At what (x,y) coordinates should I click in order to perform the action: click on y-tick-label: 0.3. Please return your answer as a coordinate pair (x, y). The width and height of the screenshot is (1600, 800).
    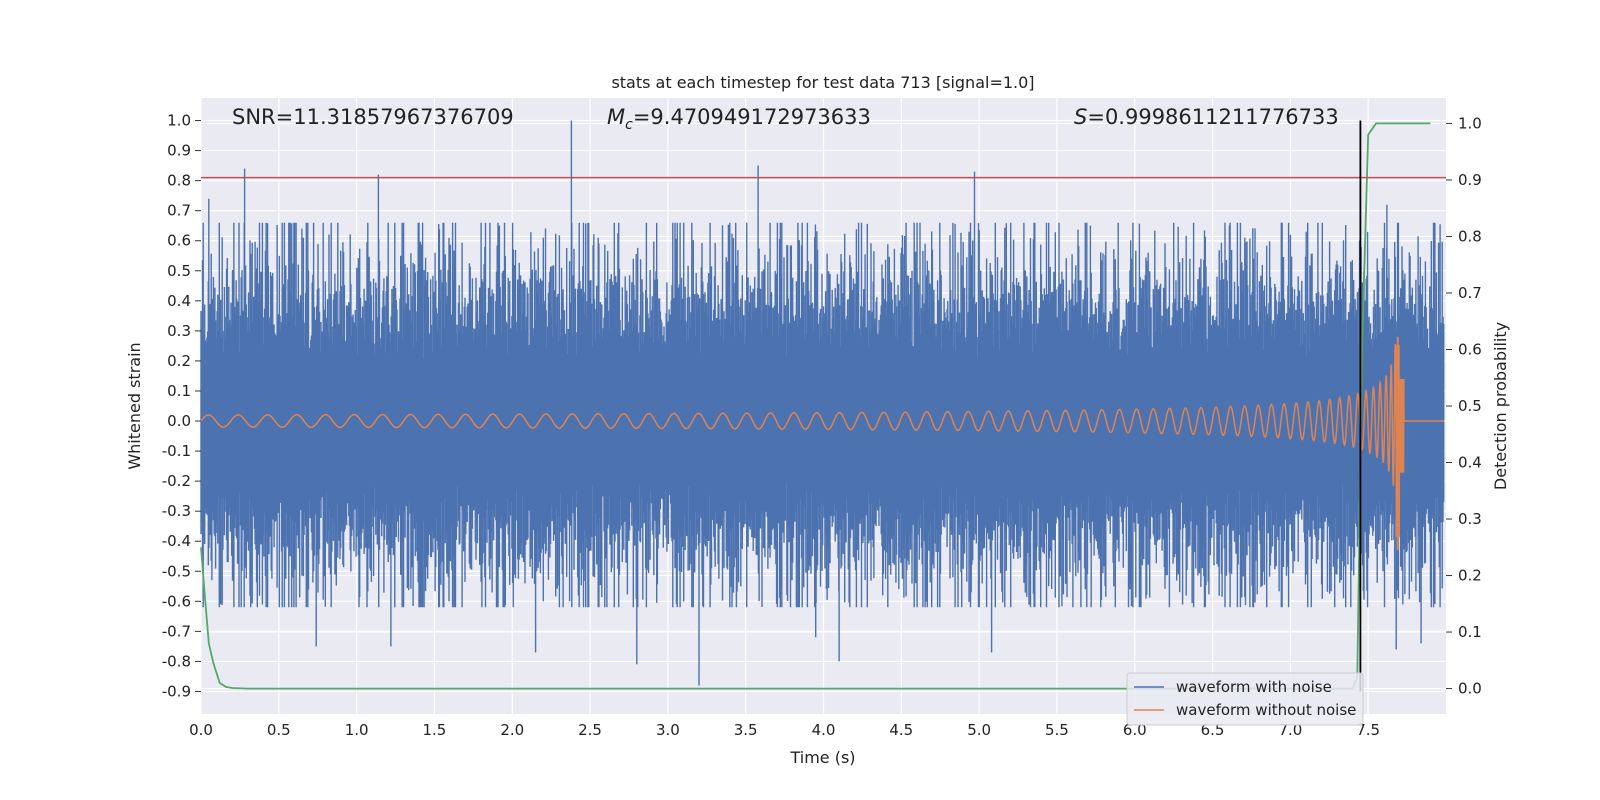
    Looking at the image, I should click on (179, 331).